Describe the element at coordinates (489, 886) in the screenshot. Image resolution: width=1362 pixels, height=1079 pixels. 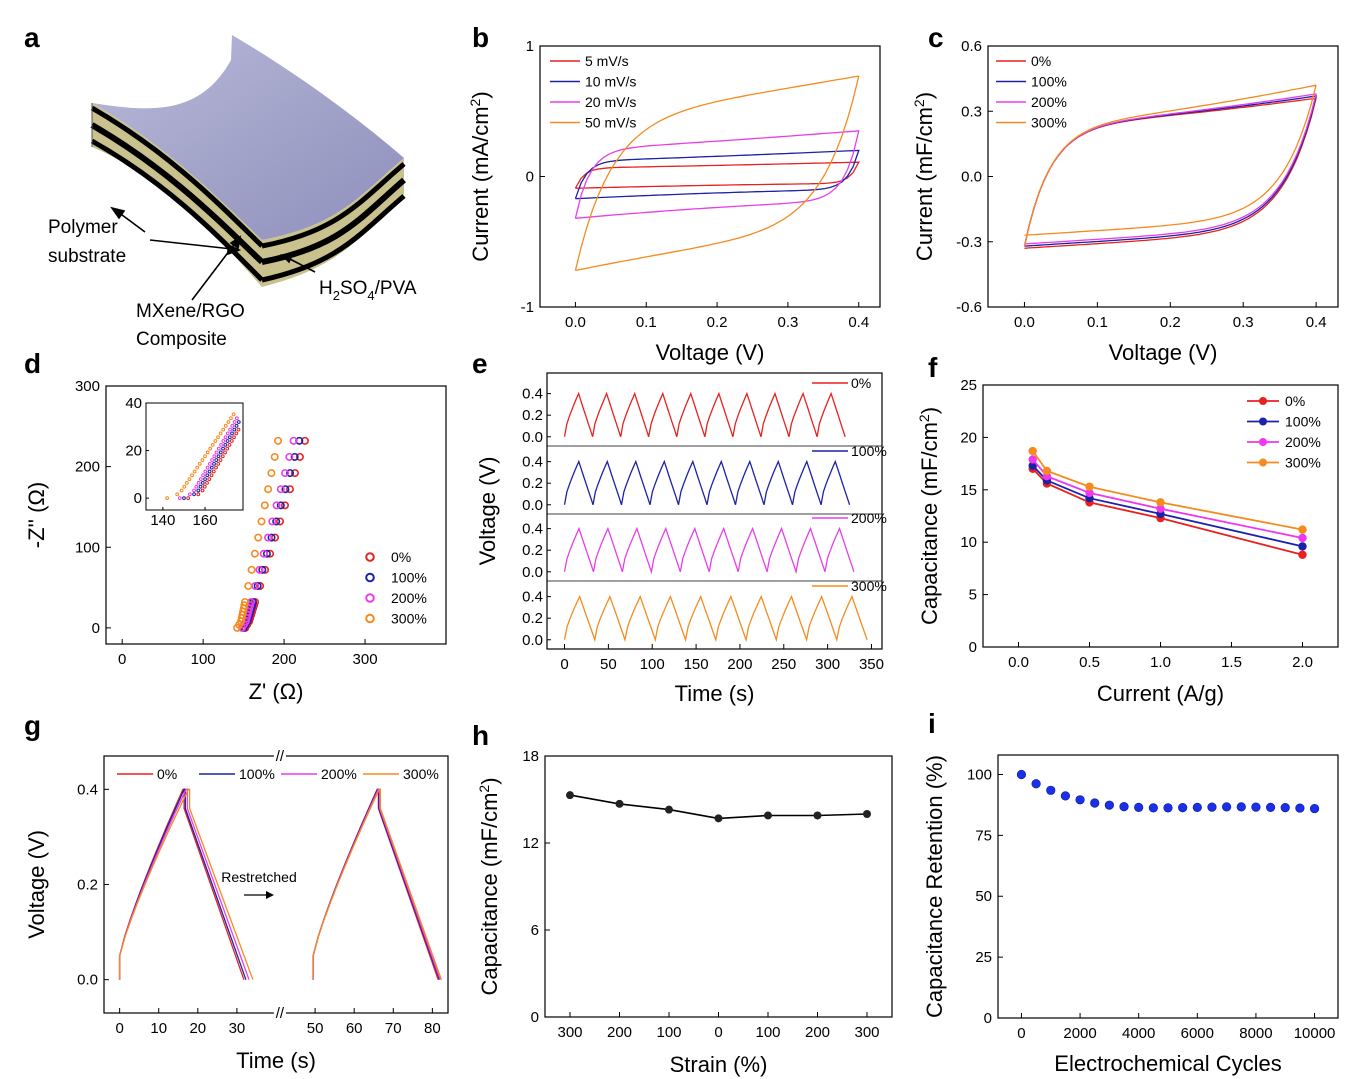
I see `h-ylabel: Capacitance (mF/cm2)` at that location.